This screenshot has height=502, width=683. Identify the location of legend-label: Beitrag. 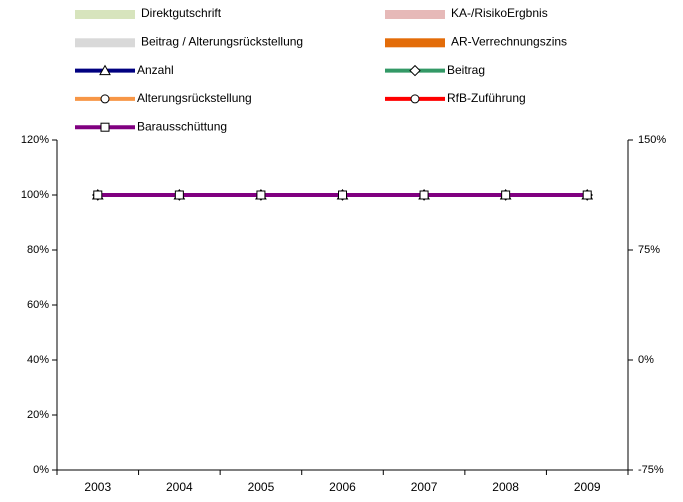
(466, 70).